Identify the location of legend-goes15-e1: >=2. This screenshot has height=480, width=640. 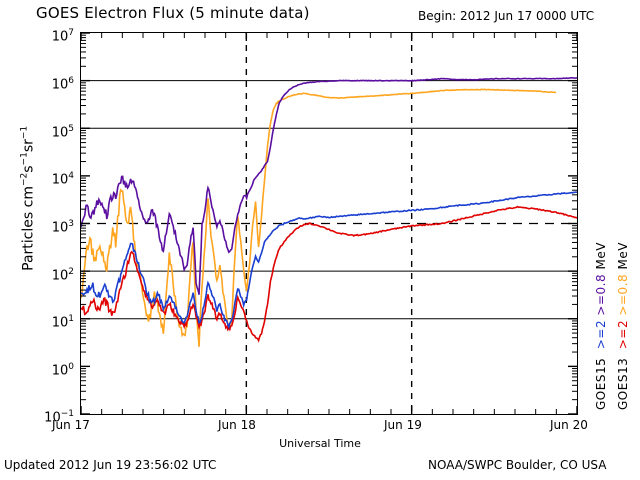
(601, 334).